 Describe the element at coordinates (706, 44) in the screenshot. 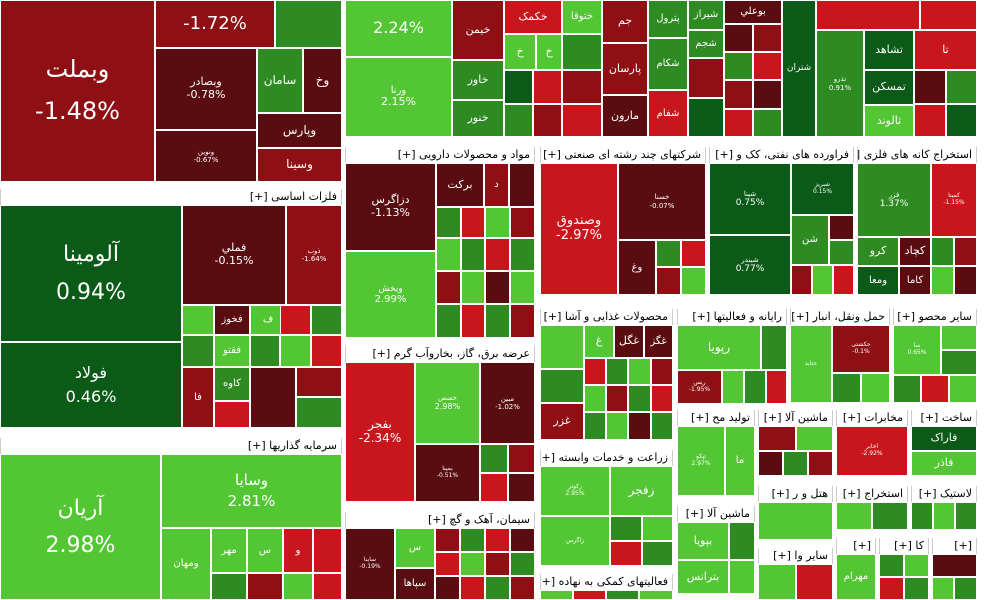

I see `tile-shajam: شجم` at that location.